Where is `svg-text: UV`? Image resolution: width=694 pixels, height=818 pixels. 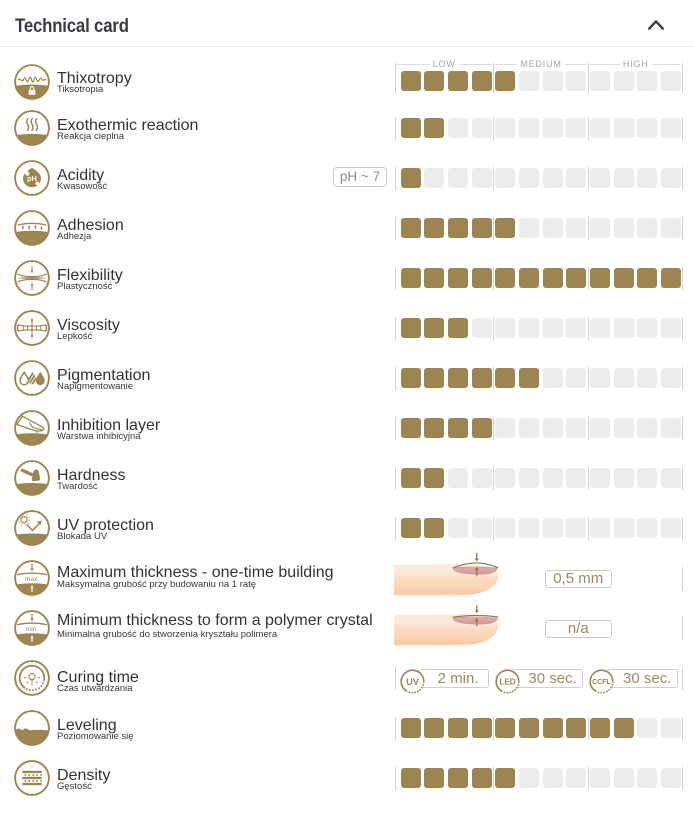
svg-text: UV is located at coordinates (413, 682).